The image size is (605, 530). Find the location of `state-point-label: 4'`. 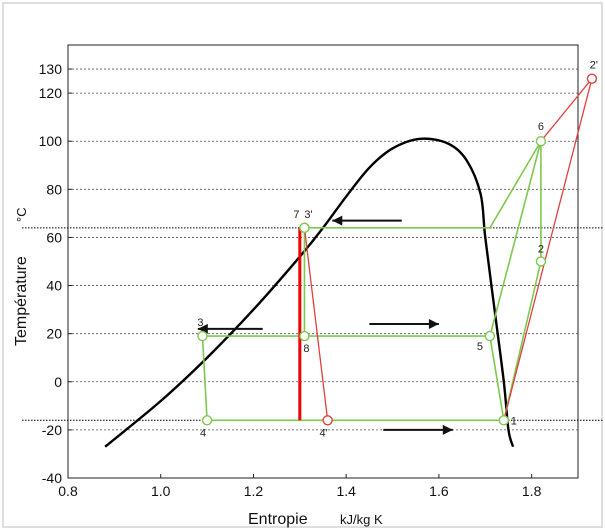

state-point-label: 4' is located at coordinates (324, 433).